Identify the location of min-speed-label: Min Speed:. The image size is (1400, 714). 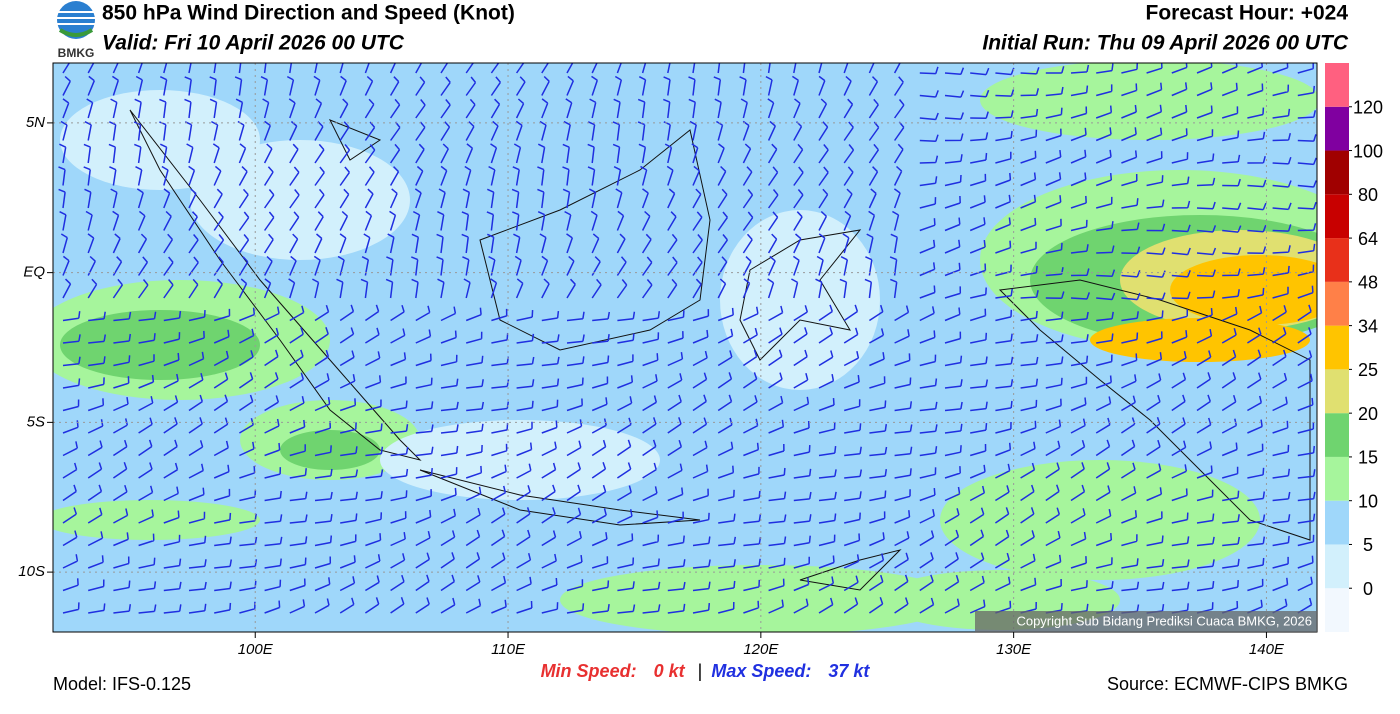
(589, 671).